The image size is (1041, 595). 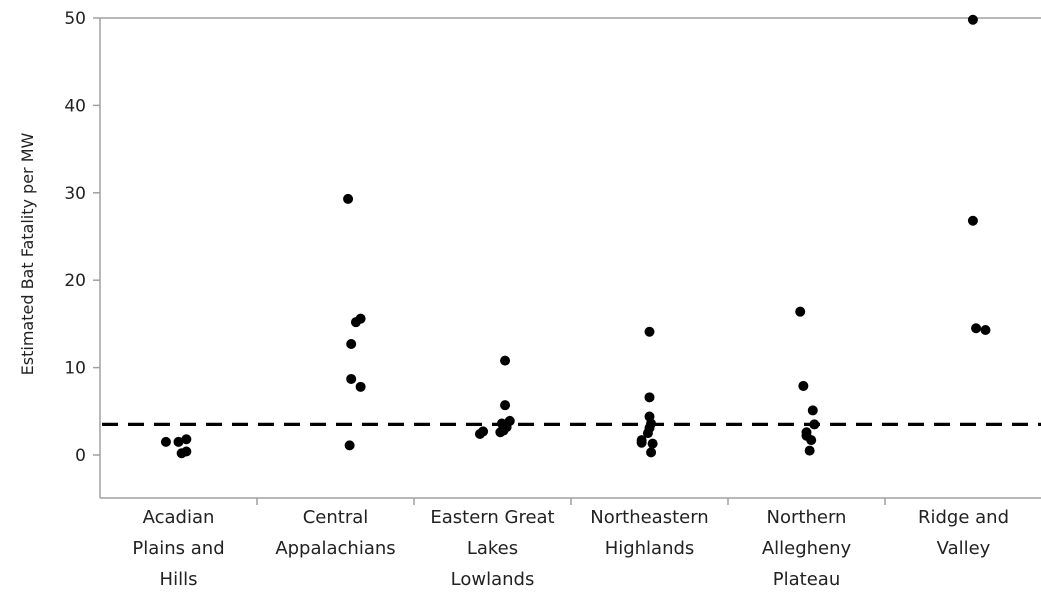 I want to click on x-category-label: Eastern Great Lakes Lowlands, so click(x=492, y=548).